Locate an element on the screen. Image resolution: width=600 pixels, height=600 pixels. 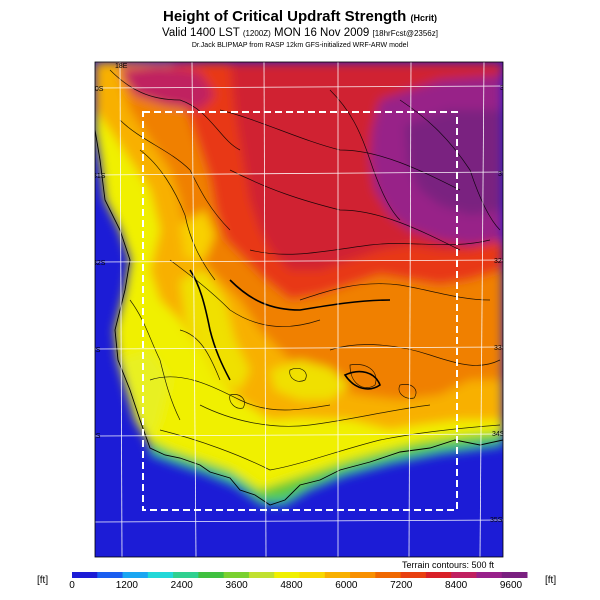
colorbar-tick-label: 4800 is located at coordinates (291, 585).